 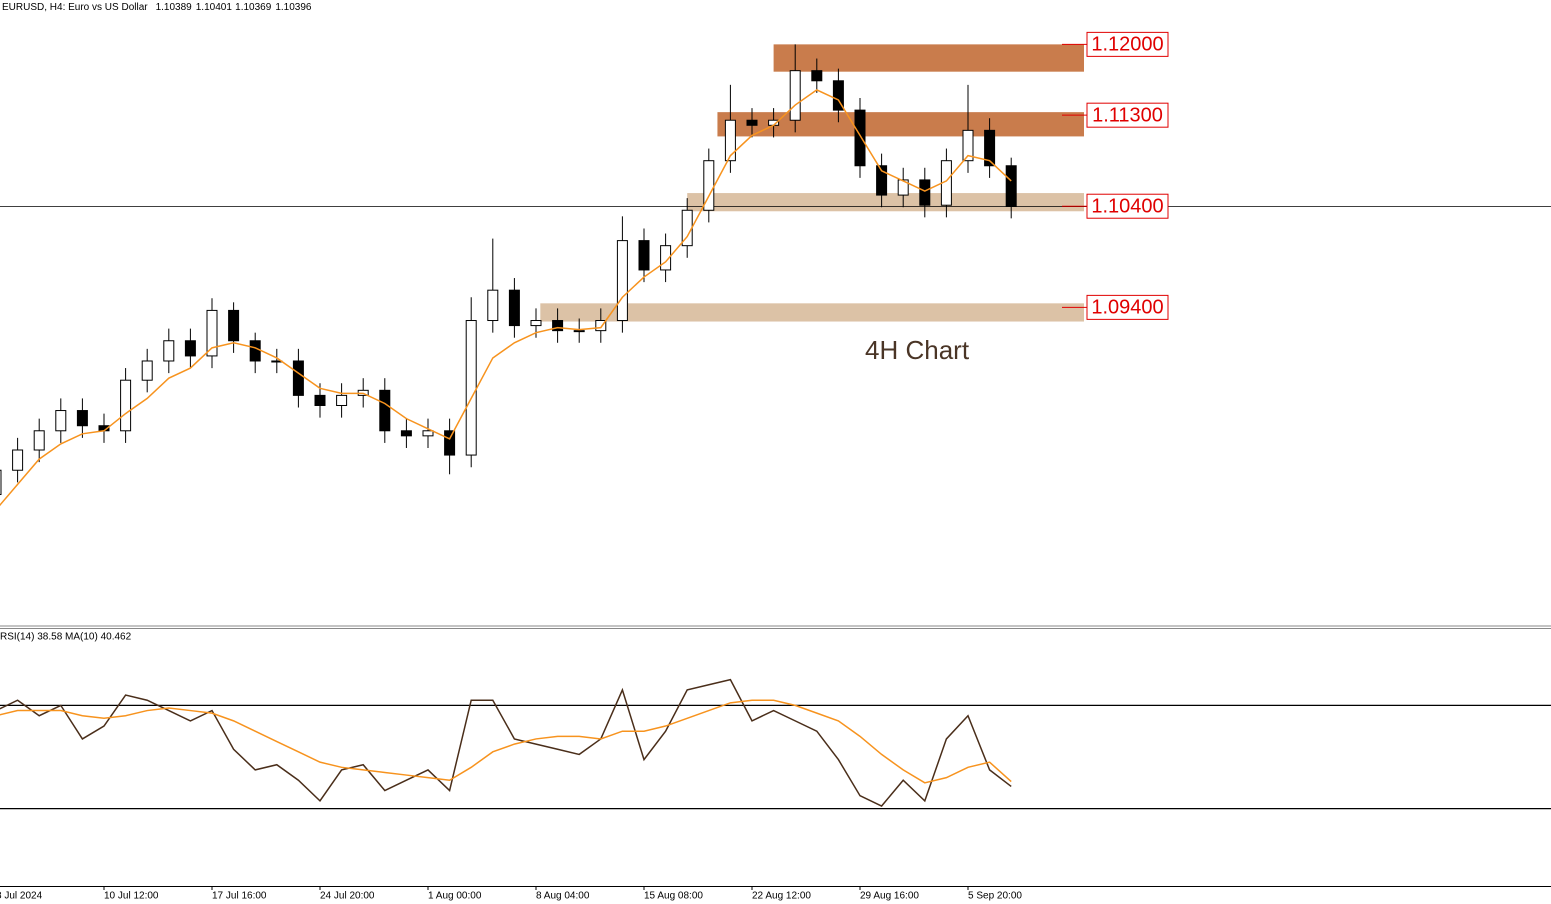 I want to click on x-tick-label: 10 Jul 12:00, so click(x=131, y=896).